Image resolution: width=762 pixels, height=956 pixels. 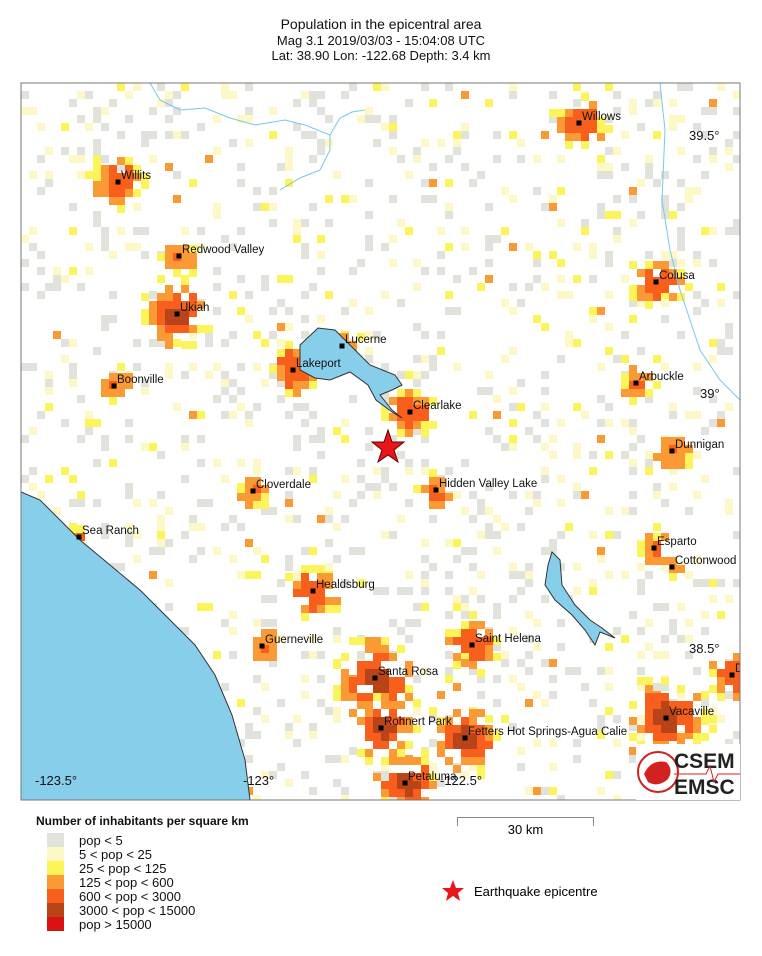 I want to click on city-label: Willows, so click(x=601, y=117).